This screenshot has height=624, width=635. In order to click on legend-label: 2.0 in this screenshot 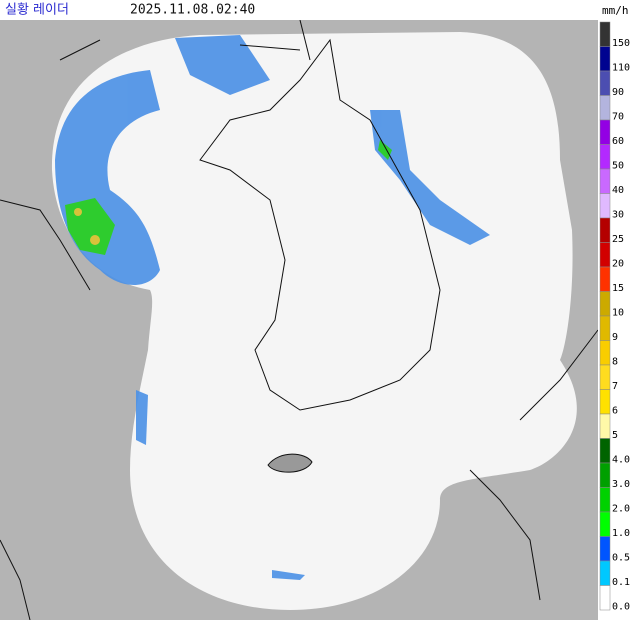, I will do `click(621, 508)`.